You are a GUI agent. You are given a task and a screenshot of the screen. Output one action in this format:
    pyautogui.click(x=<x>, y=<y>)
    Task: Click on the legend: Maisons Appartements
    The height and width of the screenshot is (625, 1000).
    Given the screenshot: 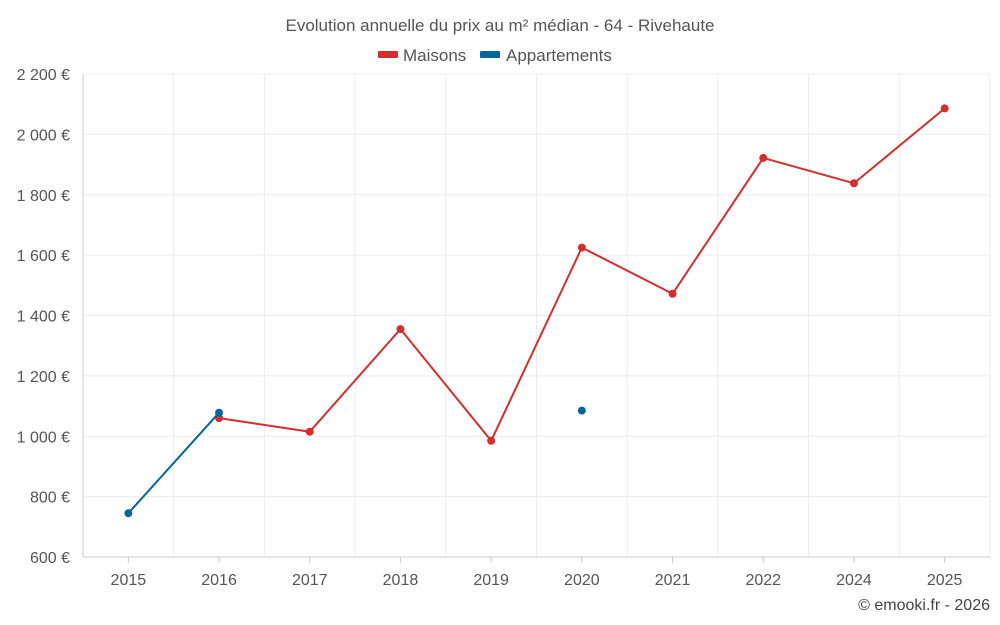 What is the action you would take?
    pyautogui.click(x=495, y=55)
    